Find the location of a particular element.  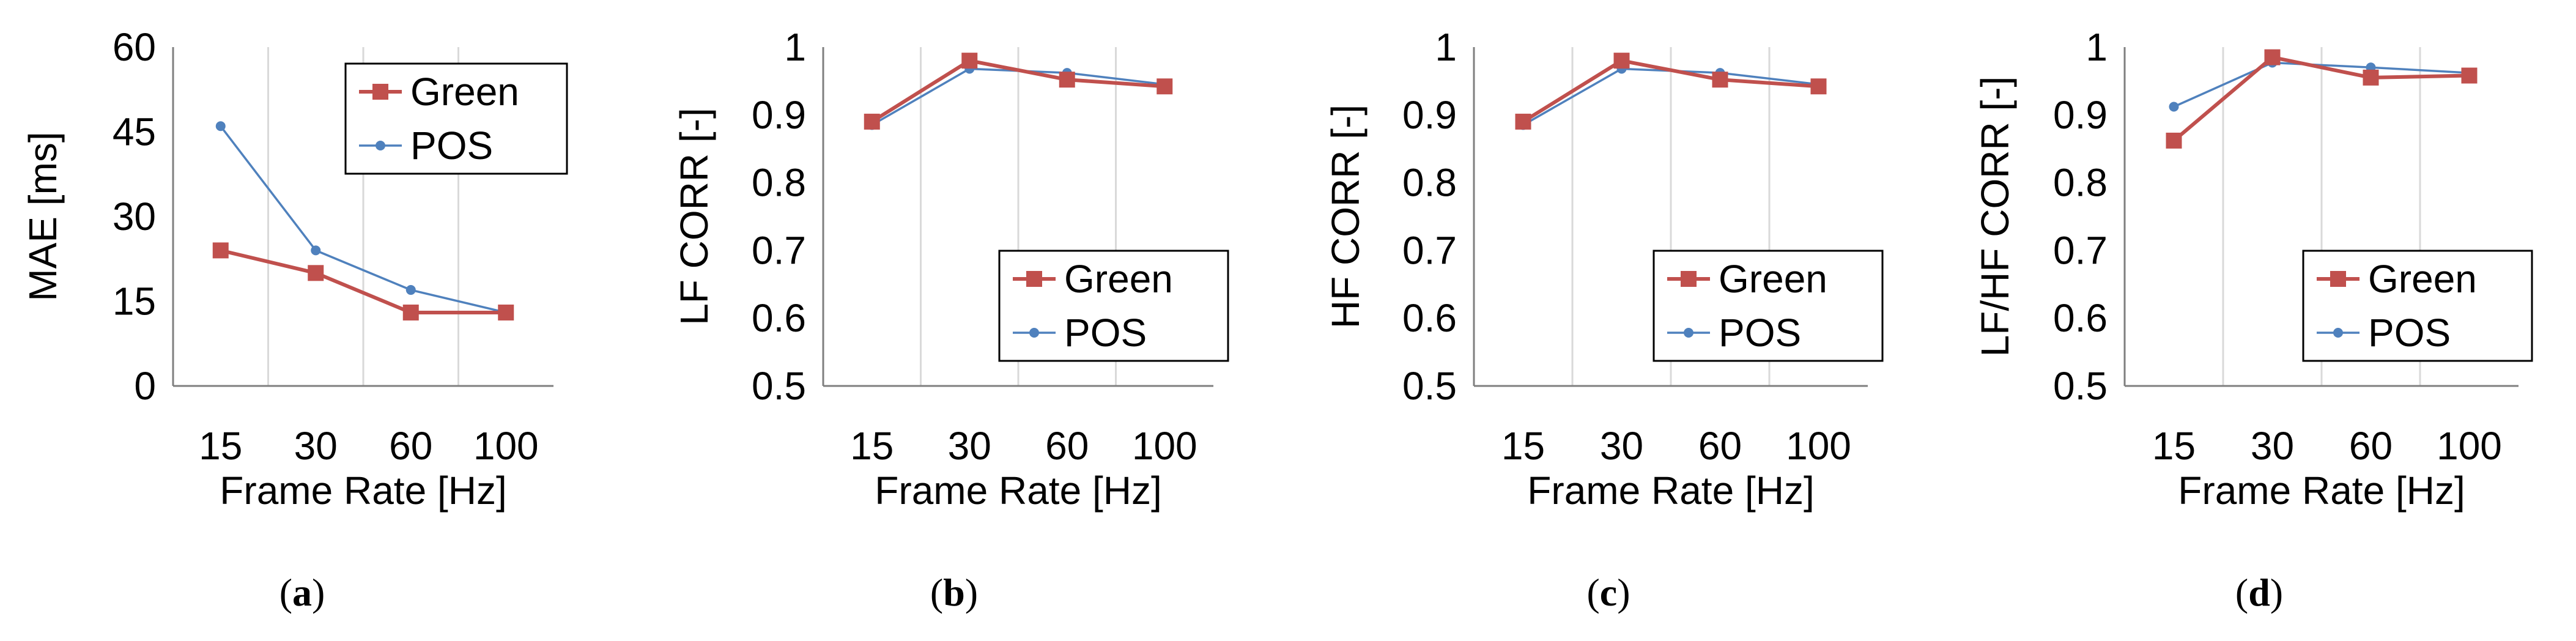

panel-label: (d) is located at coordinates (2259, 592).